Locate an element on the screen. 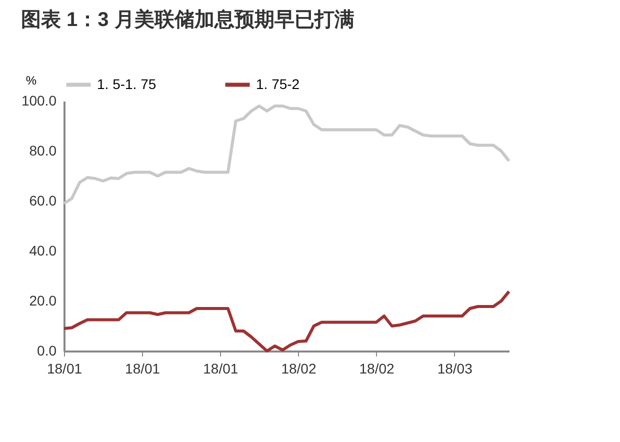  y-tick-label: 100.0 is located at coordinates (39, 100).